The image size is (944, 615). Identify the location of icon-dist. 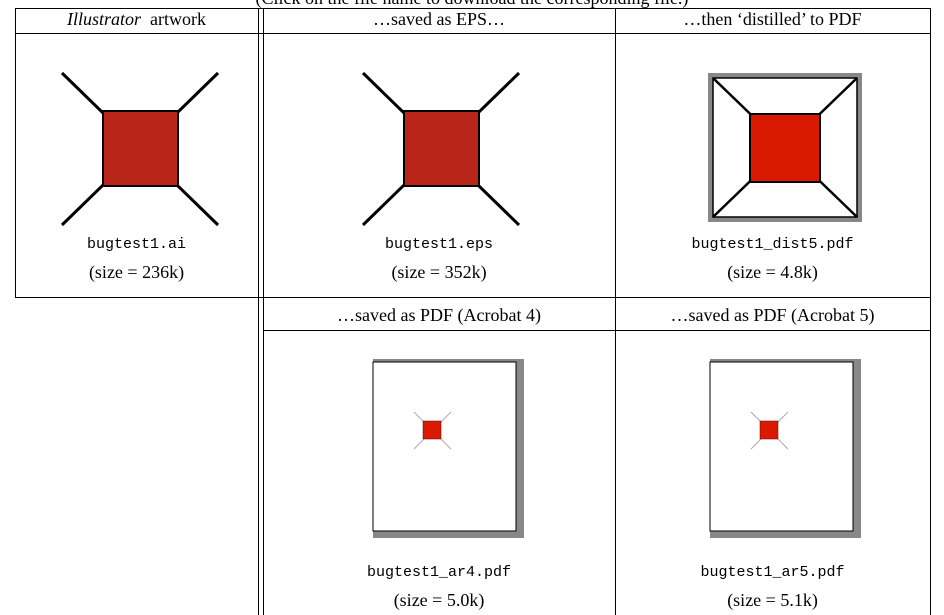
(785, 147).